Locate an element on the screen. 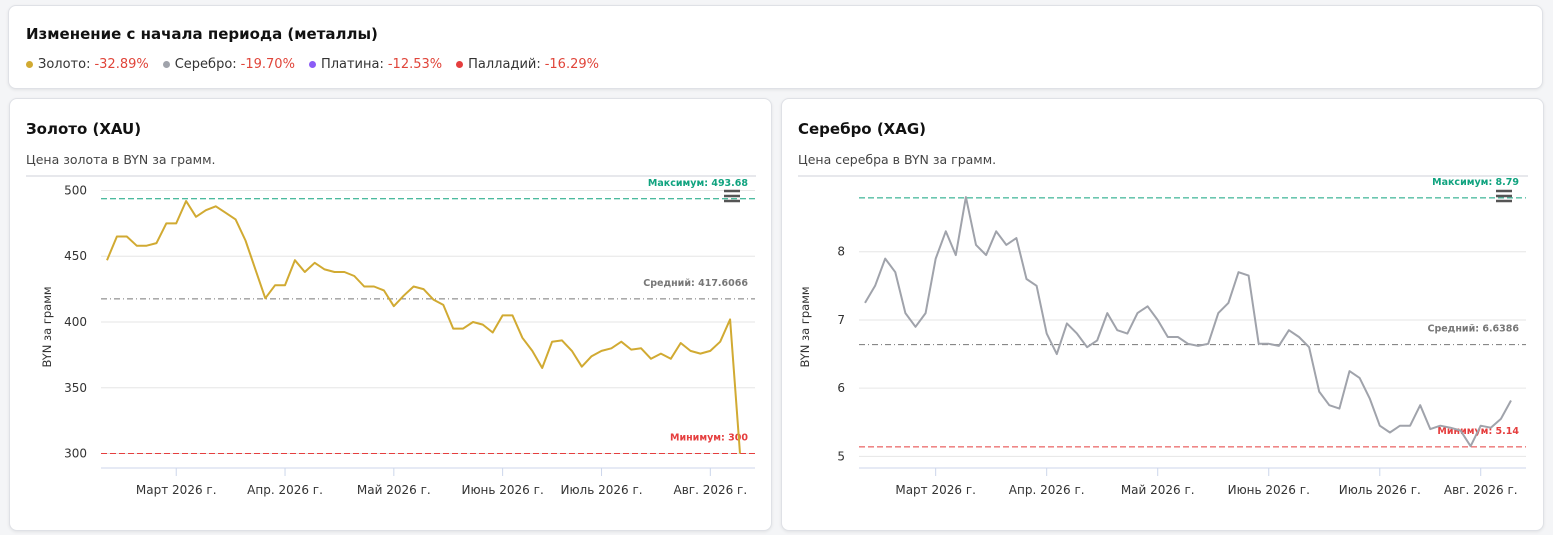 Image resolution: width=1553 pixels, height=535 pixels. legend-item: Платина: -12.53% is located at coordinates (375, 64).